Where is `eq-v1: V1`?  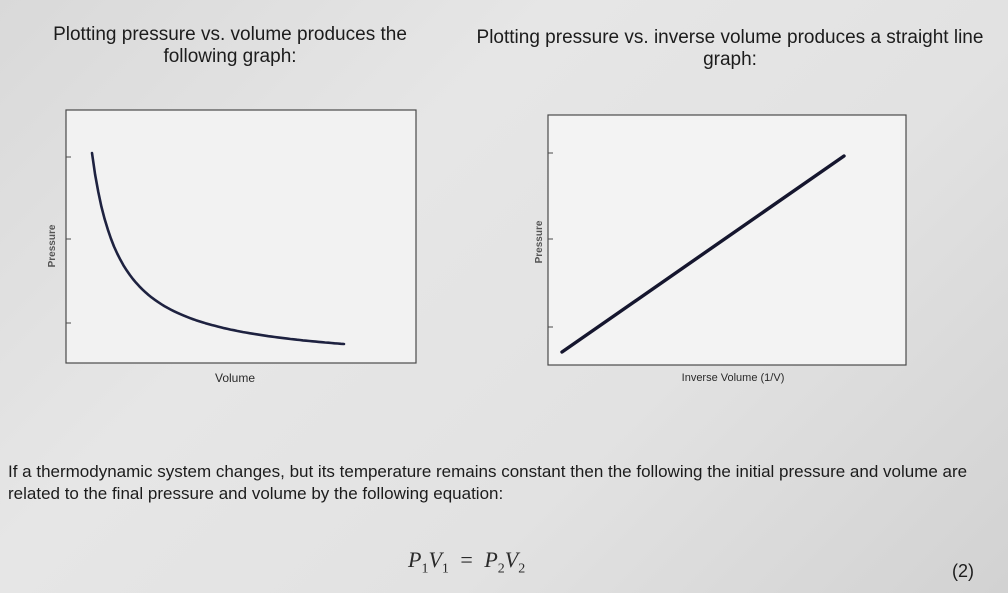 eq-v1: V1 is located at coordinates (438, 562).